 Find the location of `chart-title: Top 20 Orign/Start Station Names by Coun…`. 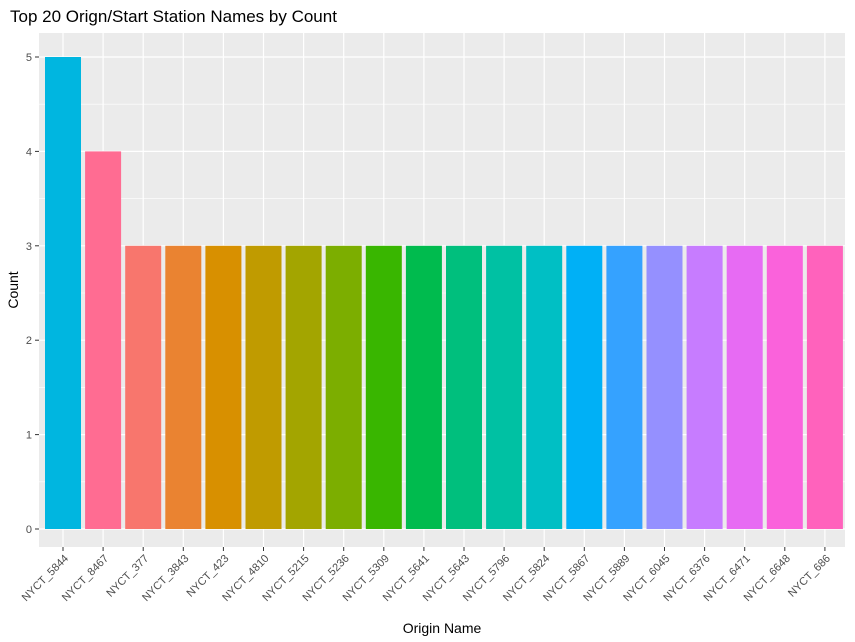

chart-title: Top 20 Orign/Start Station Names by Coun… is located at coordinates (173, 16).